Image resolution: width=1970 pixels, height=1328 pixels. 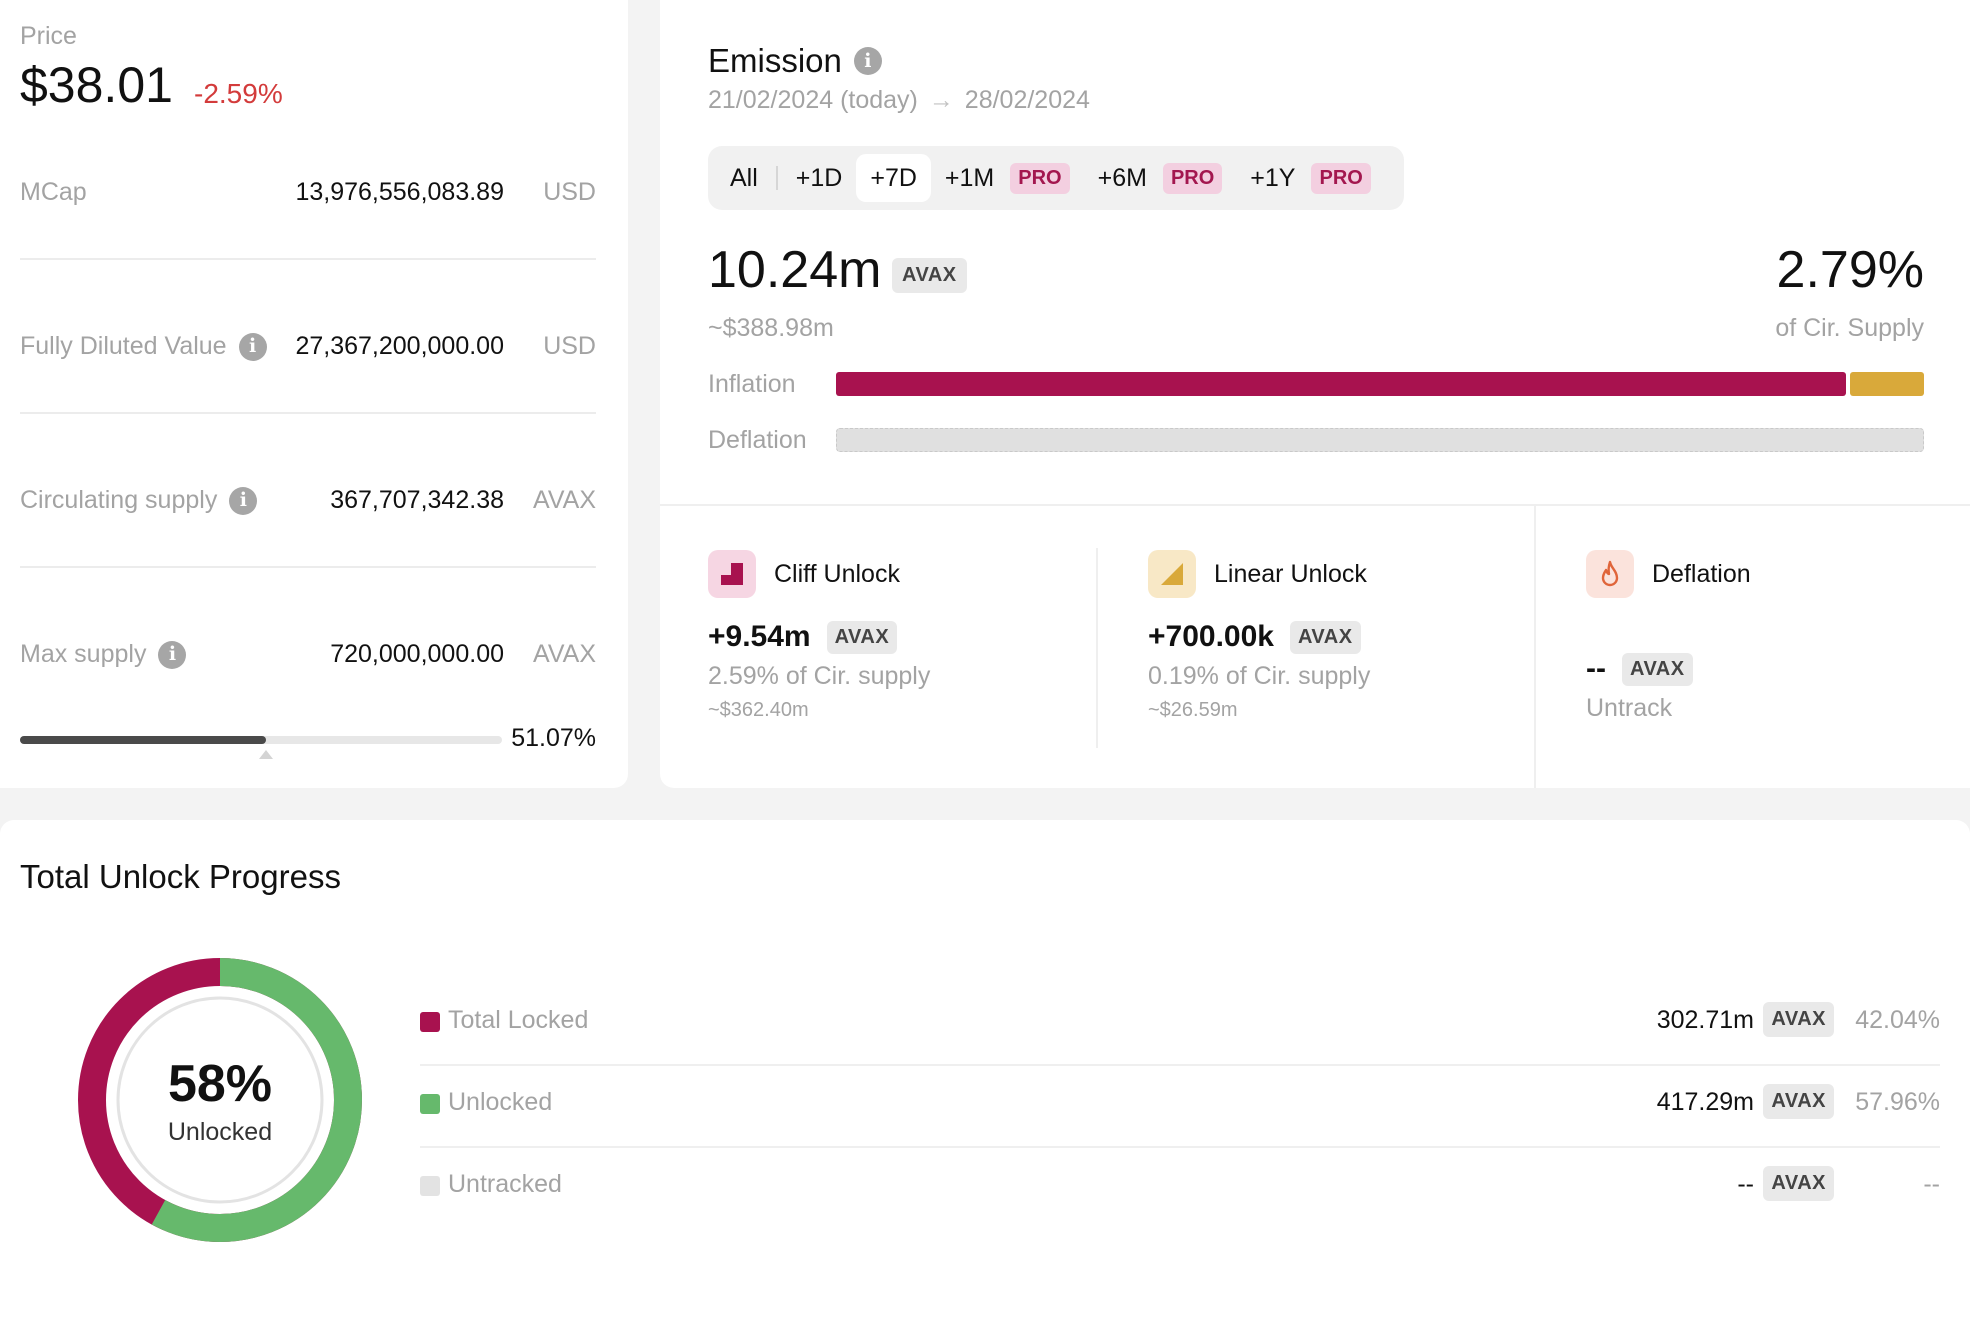 What do you see at coordinates (518, 1020) in the screenshot?
I see `legend-name: Total Locked` at bounding box center [518, 1020].